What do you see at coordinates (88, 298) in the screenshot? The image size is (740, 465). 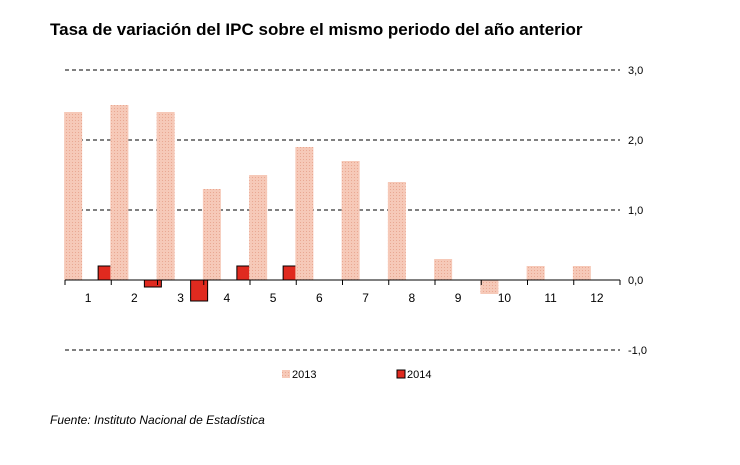 I see `x-tick-label: 1` at bounding box center [88, 298].